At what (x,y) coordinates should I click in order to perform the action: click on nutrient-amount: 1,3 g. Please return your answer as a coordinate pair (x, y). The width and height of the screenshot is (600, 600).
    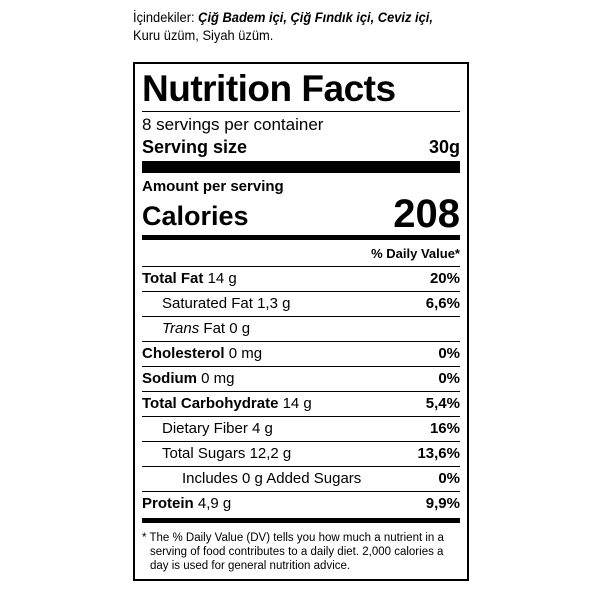
    Looking at the image, I should click on (274, 303).